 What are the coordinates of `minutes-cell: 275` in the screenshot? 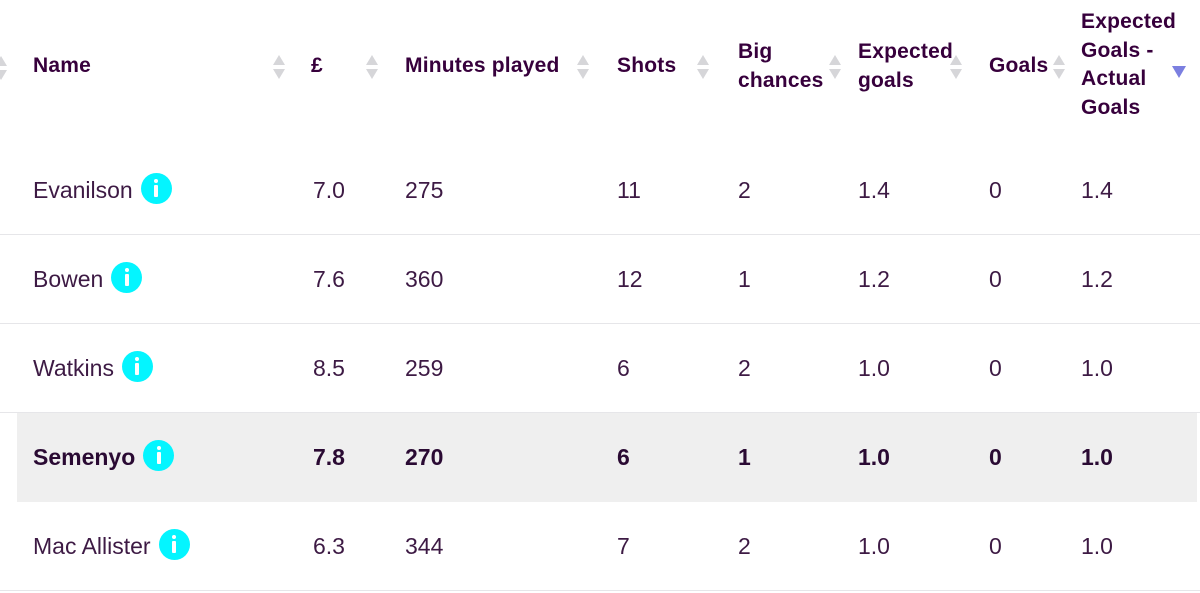 It's located at (424, 190).